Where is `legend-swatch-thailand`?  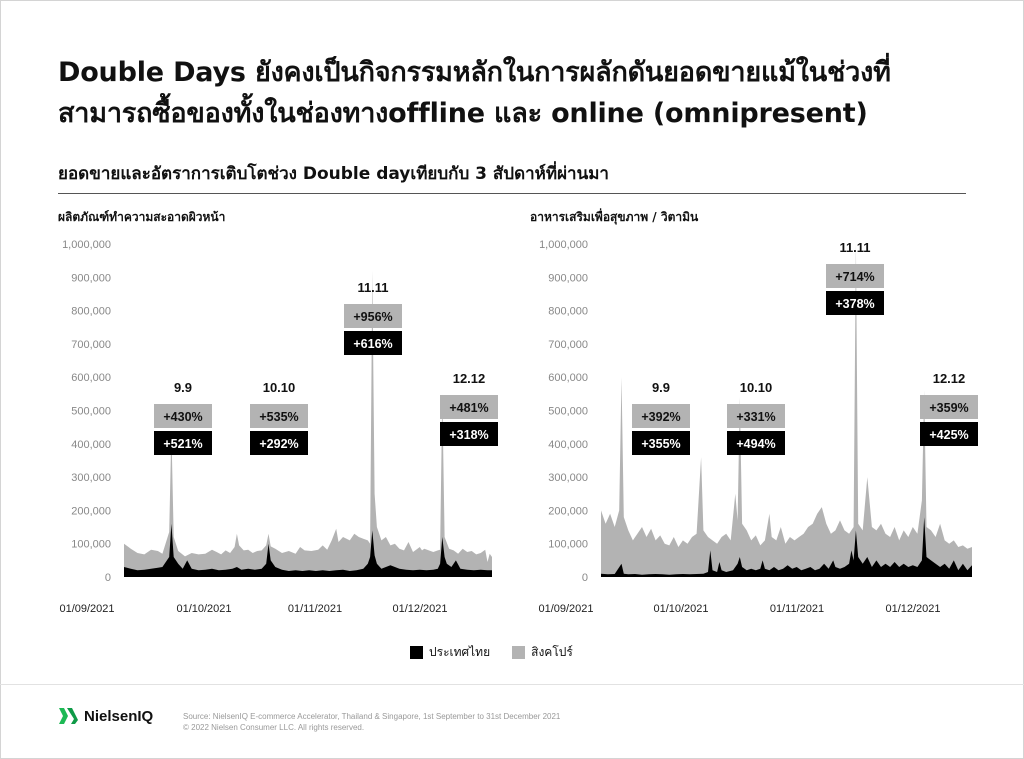
legend-swatch-thailand is located at coordinates (416, 652).